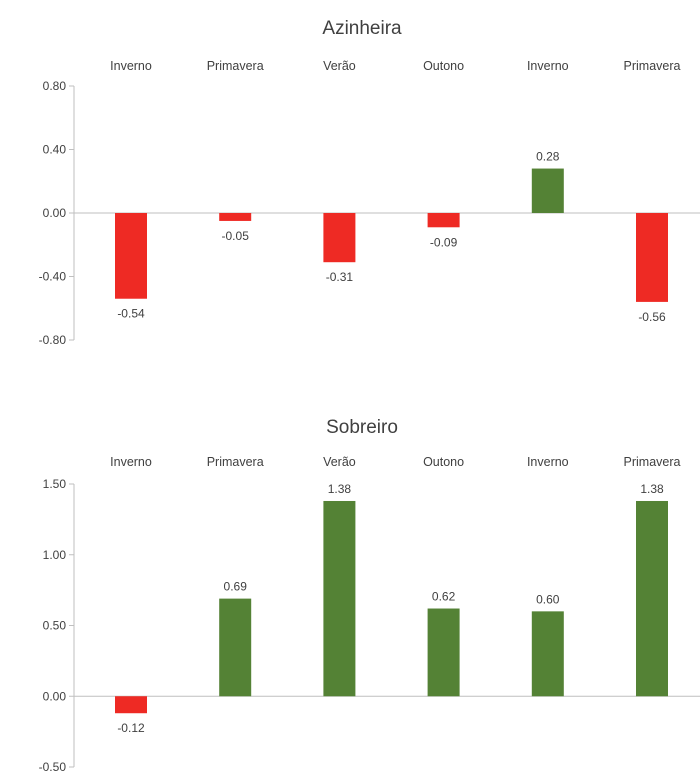  I want to click on chart-title: Azinheira, so click(362, 28).